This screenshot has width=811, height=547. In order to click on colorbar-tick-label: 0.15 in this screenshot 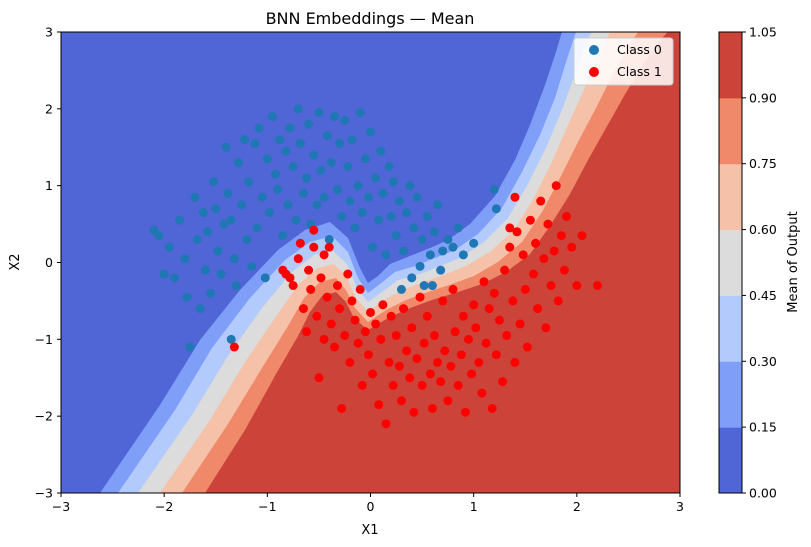, I will do `click(763, 427)`.